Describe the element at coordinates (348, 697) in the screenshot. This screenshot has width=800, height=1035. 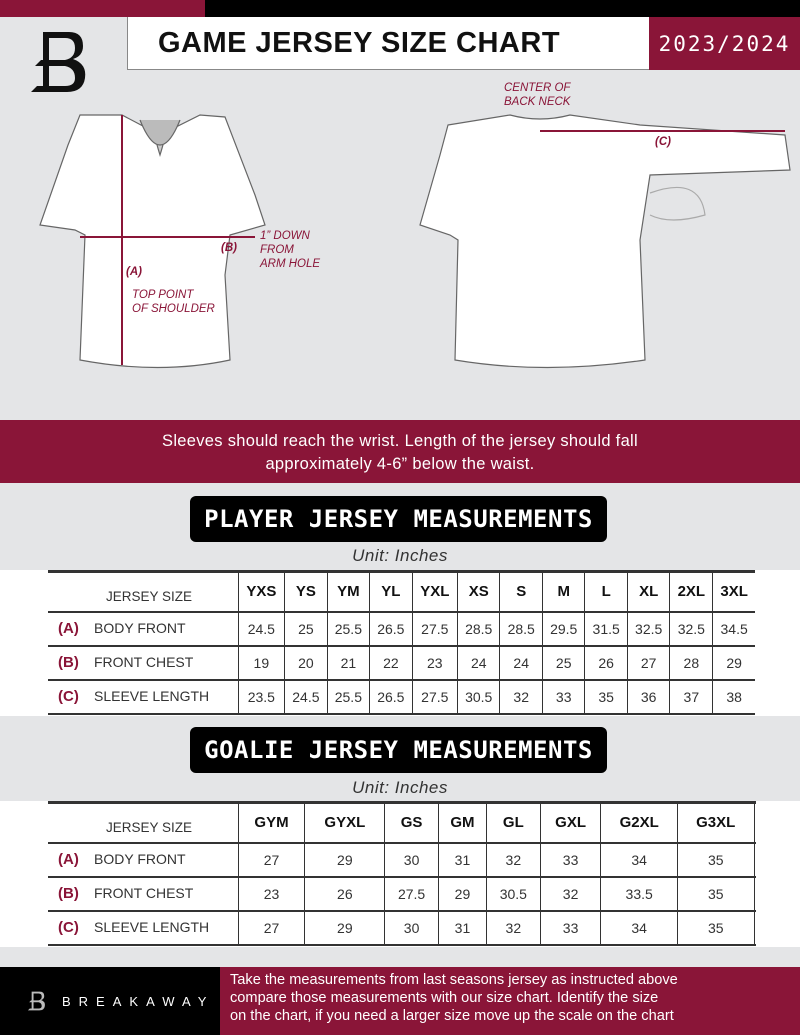
I see `table-cell: 25.5` at that location.